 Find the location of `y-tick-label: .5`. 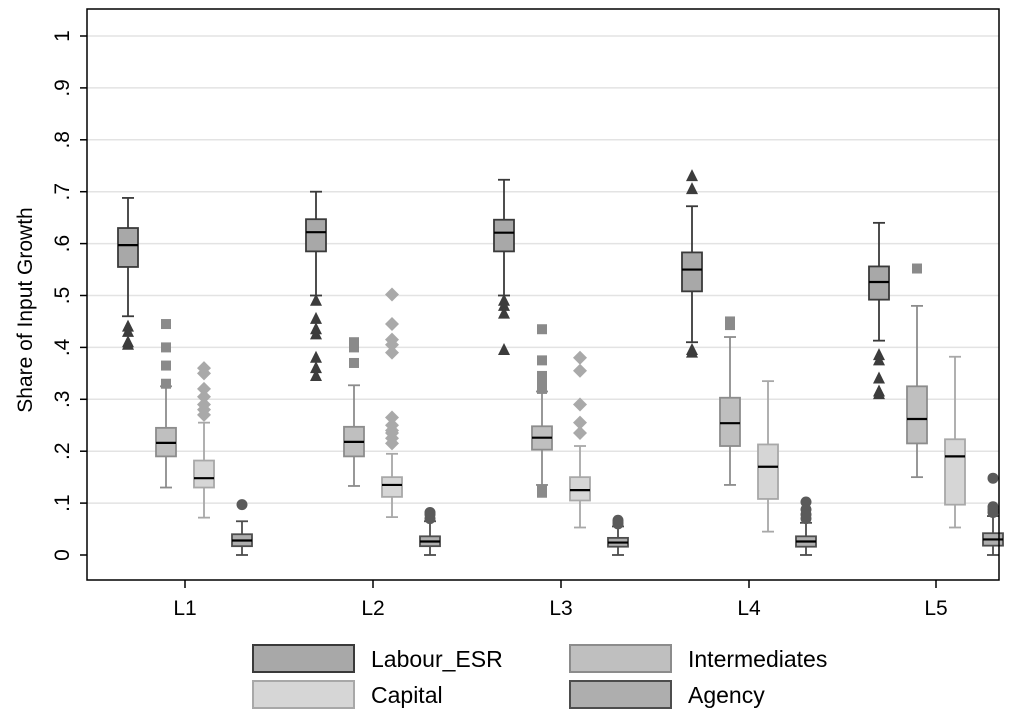

y-tick-label: .5 is located at coordinates (62, 296).